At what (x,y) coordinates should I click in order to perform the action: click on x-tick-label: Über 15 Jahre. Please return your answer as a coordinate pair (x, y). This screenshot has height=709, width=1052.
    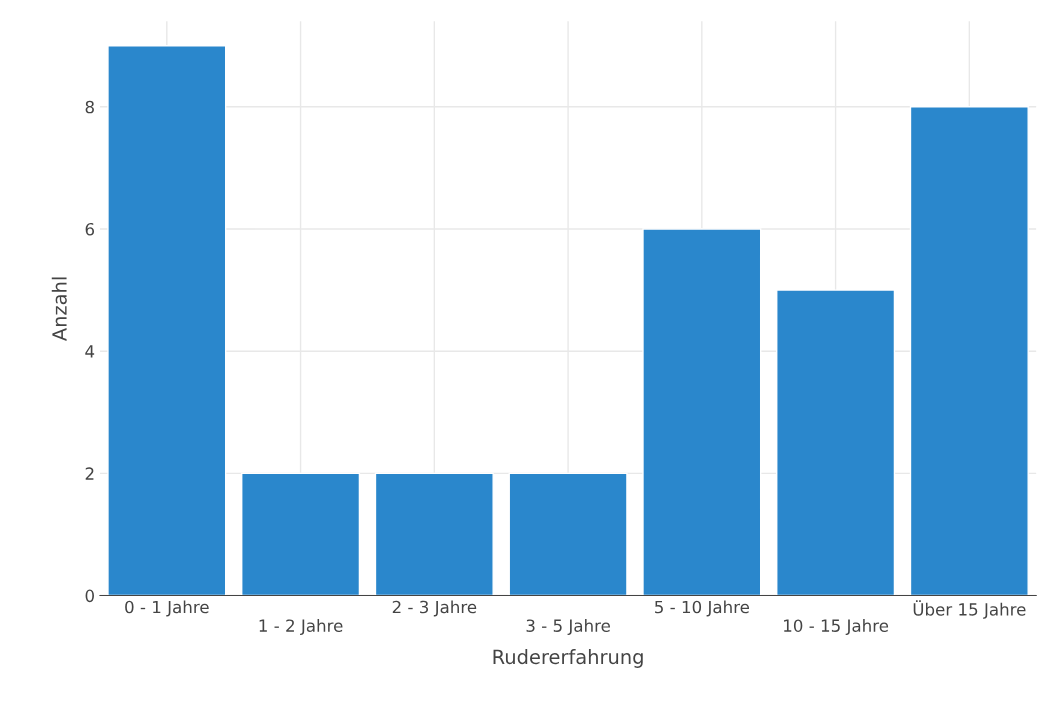
    Looking at the image, I should click on (969, 609).